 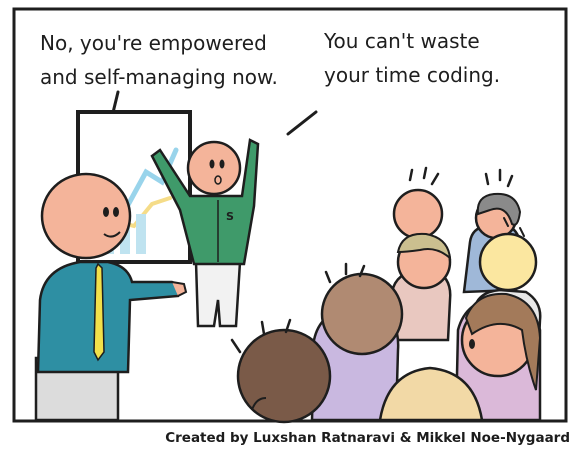 What do you see at coordinates (153, 43) in the screenshot?
I see `speech-line: No, you're empowered` at bounding box center [153, 43].